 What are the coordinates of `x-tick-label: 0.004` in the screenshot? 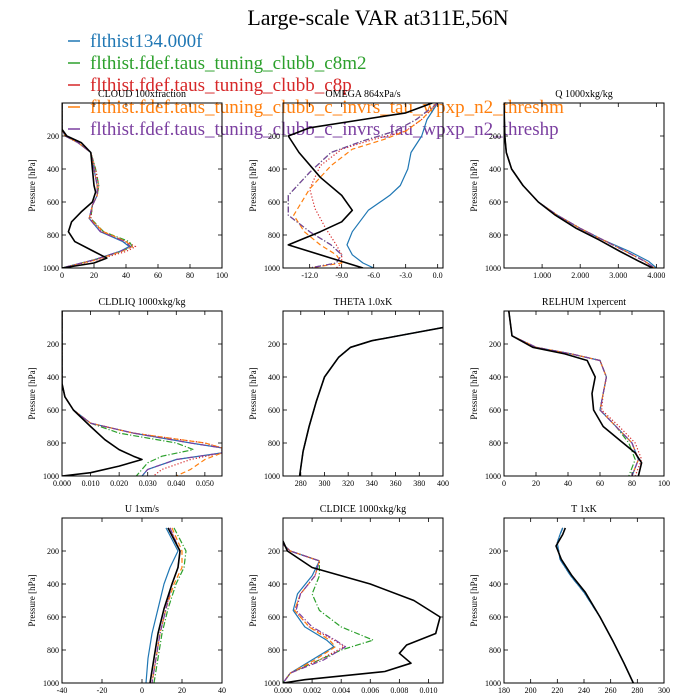 It's located at (341, 690).